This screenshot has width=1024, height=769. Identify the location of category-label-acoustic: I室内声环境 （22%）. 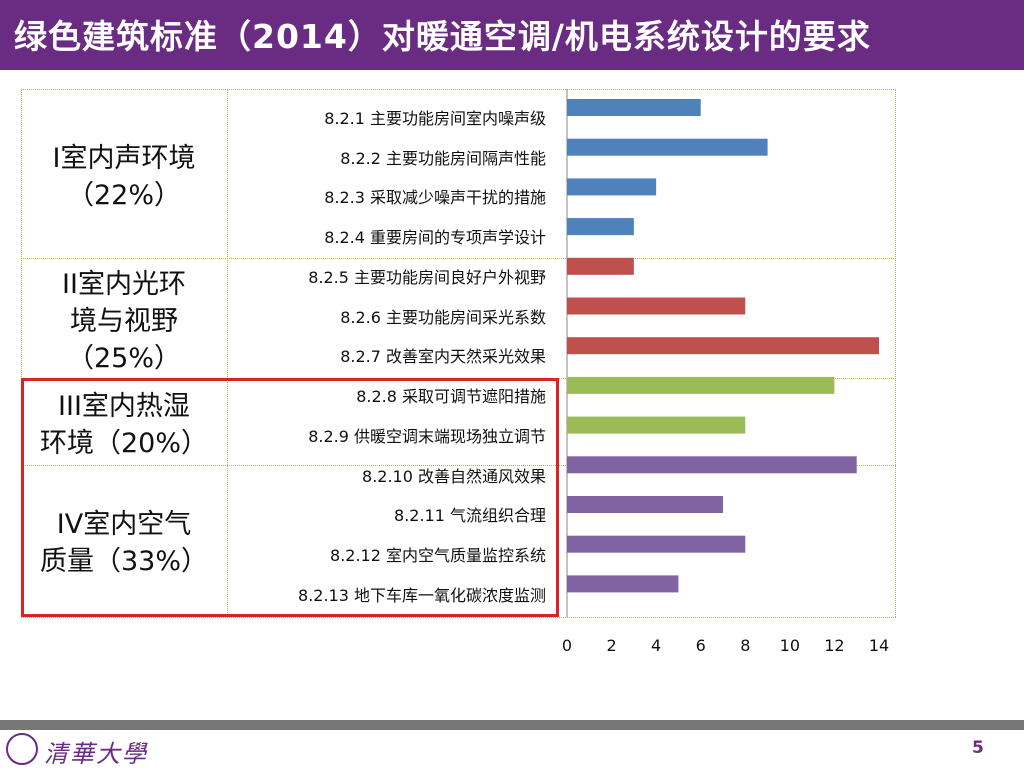
(124, 177).